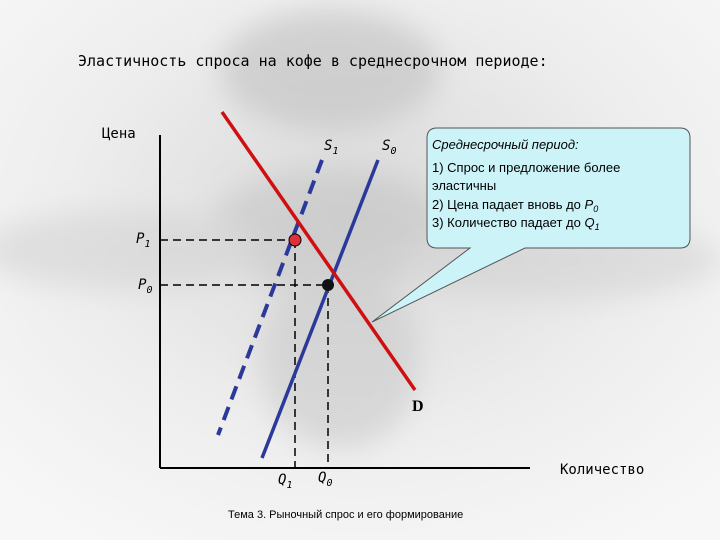 The height and width of the screenshot is (540, 720). What do you see at coordinates (285, 481) in the screenshot?
I see `quantity-label: Q1` at bounding box center [285, 481].